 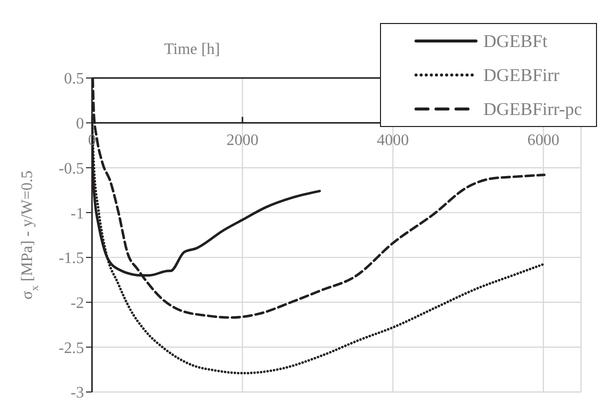 I want to click on x-tick-label: 4000, so click(x=392, y=140).